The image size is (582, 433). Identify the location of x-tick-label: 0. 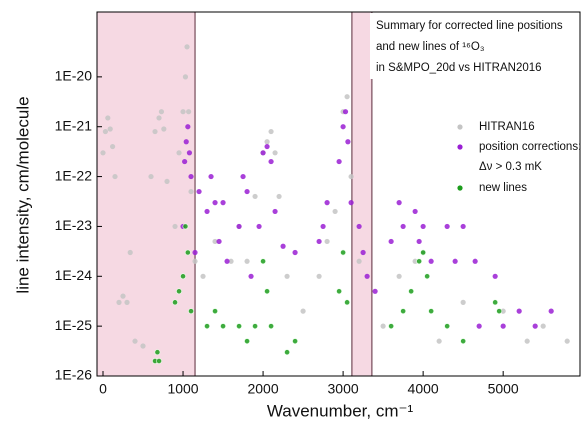
(103, 389).